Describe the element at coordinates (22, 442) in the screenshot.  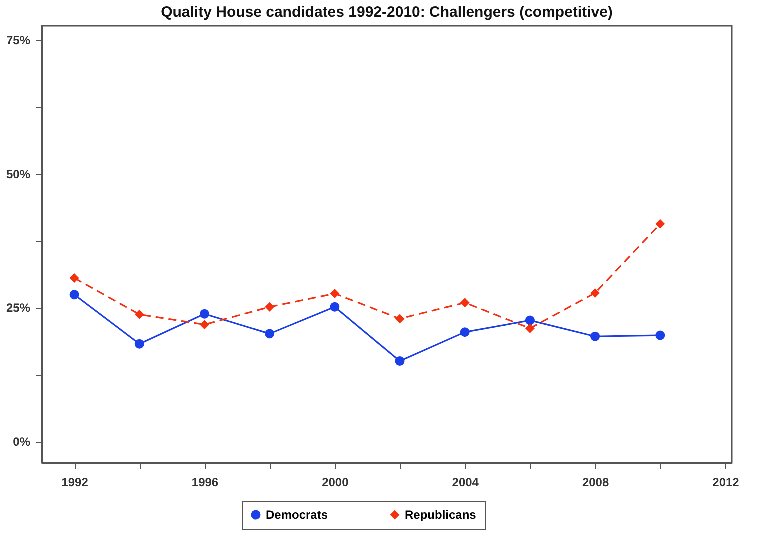
I see `y-tick-label: 0%` at that location.